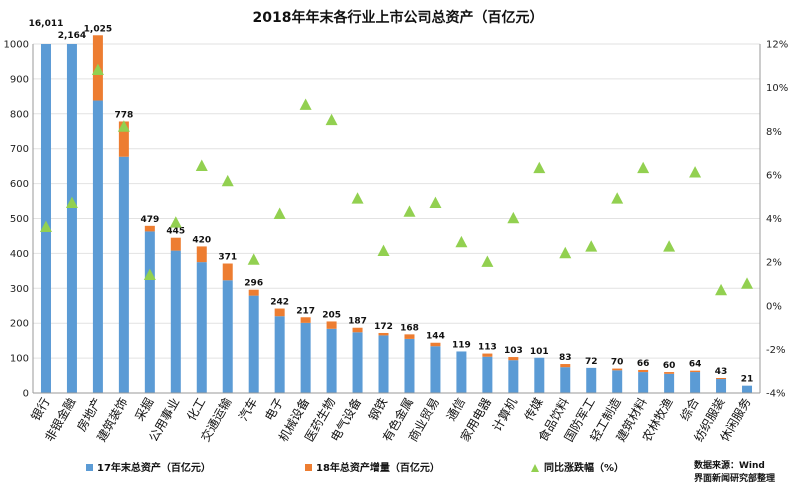 Image resolution: width=796 pixels, height=490 pixels. I want to click on category-label: 计算机, so click(504, 414).